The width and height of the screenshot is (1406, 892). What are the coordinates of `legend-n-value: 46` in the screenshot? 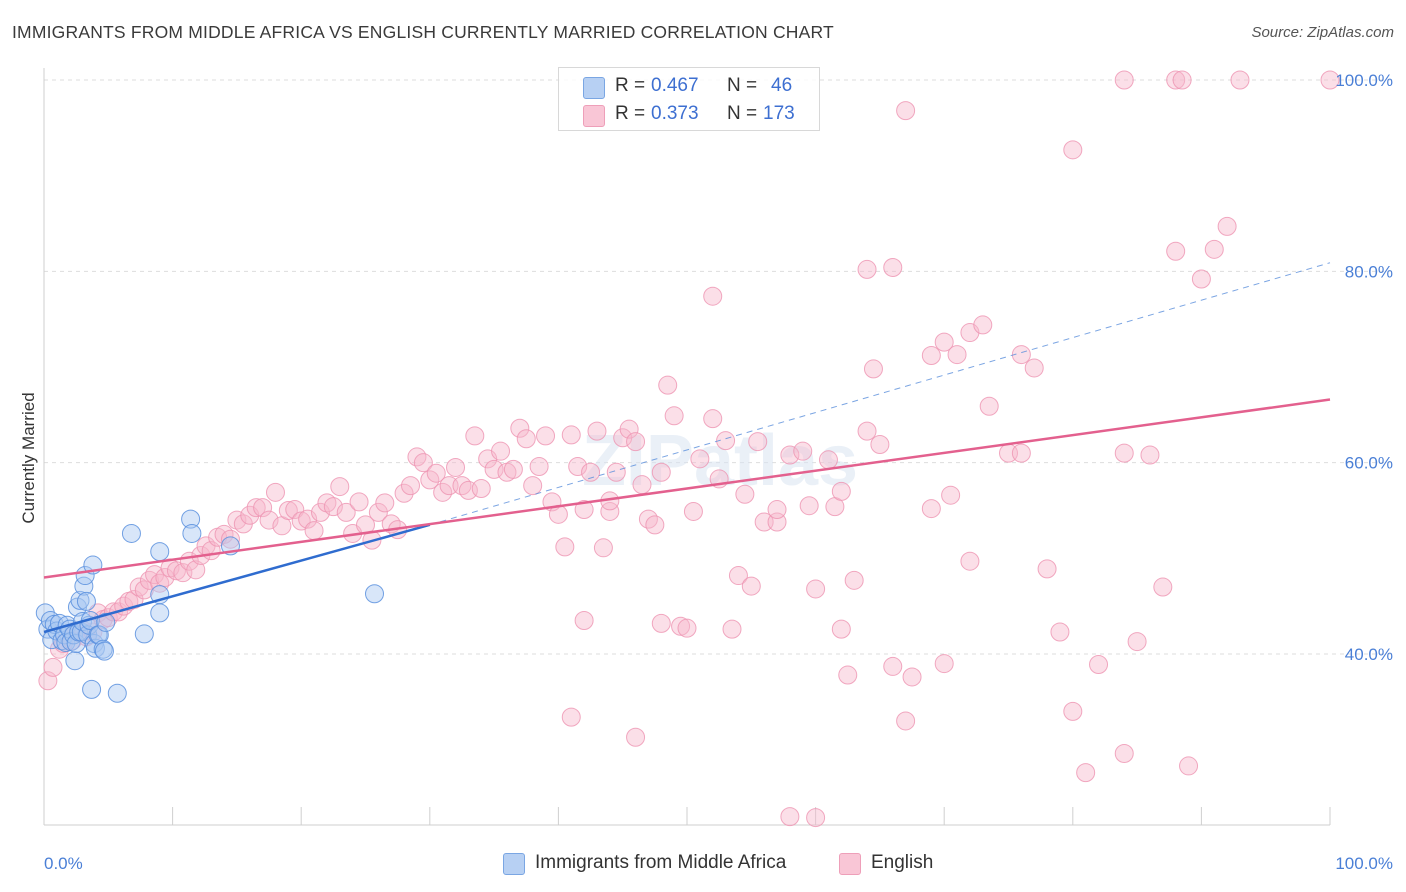 It's located at (782, 85).